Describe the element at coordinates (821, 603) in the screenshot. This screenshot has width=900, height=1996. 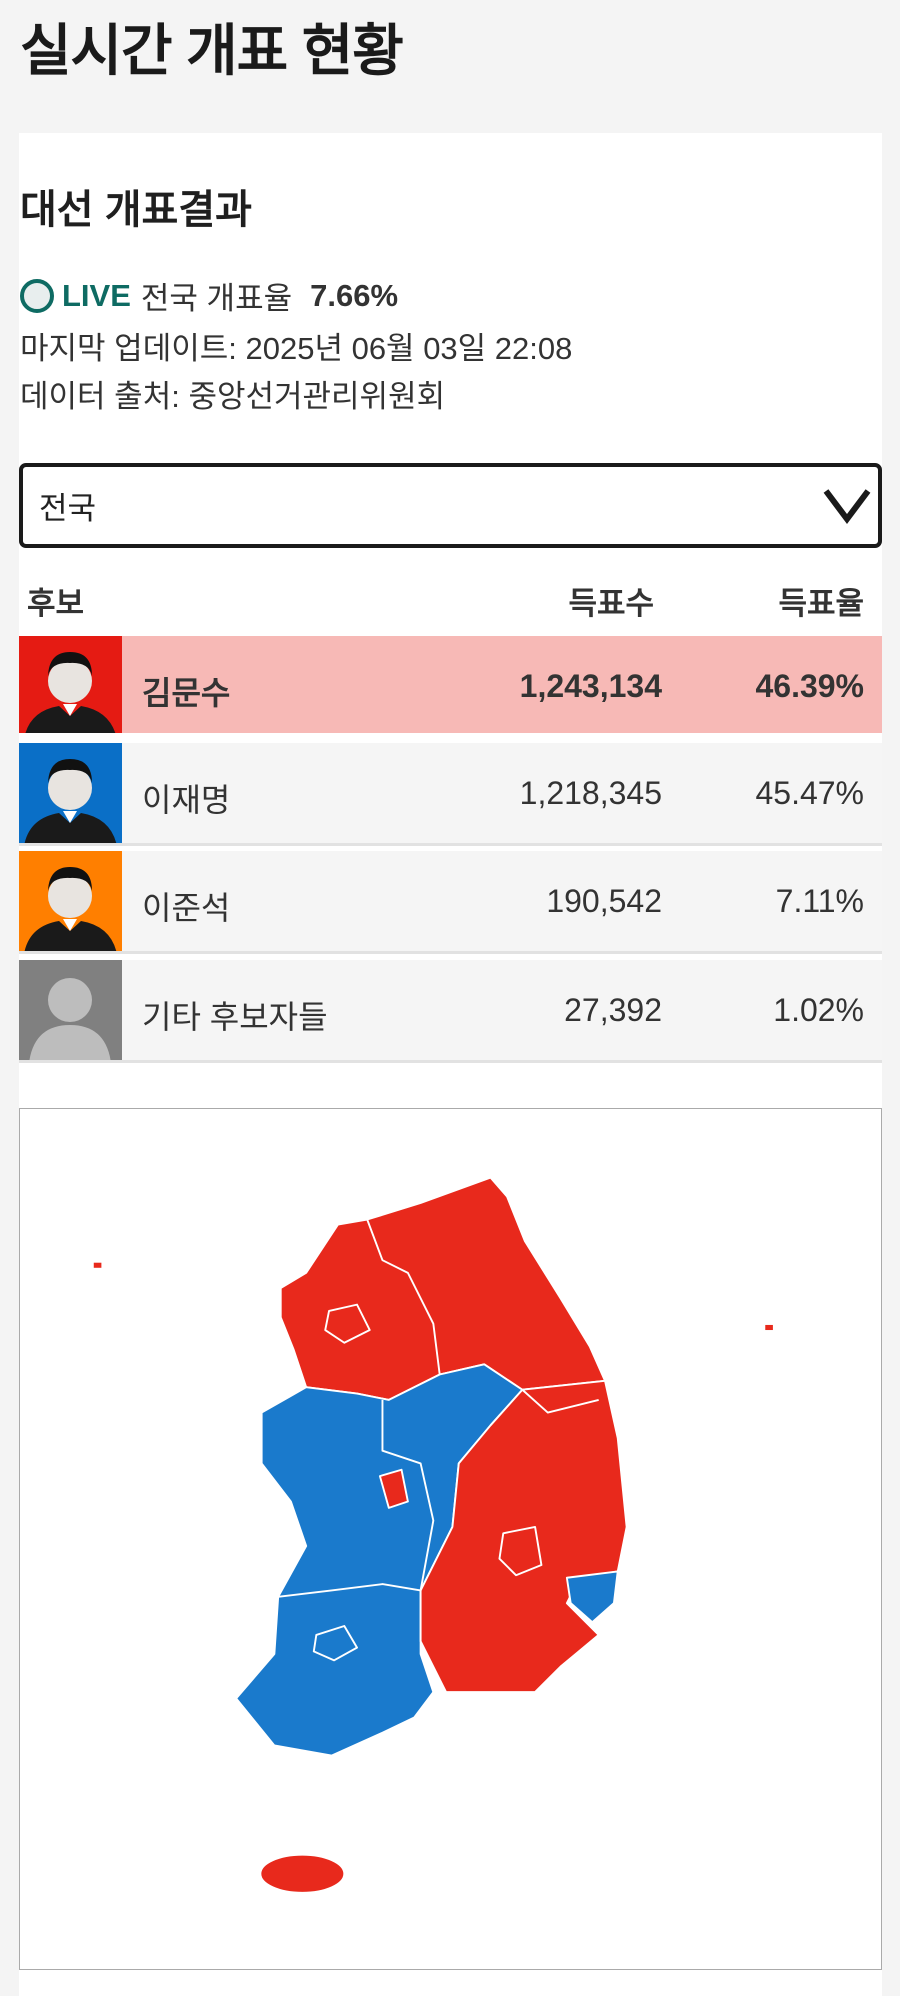
I see `header-percent: 득표율` at that location.